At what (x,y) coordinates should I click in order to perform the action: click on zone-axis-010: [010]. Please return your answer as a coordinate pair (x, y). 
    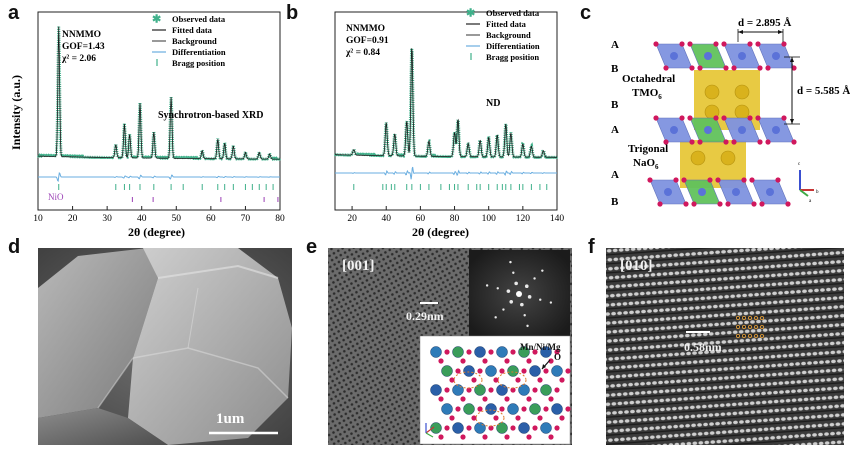
    Looking at the image, I should click on (636, 266).